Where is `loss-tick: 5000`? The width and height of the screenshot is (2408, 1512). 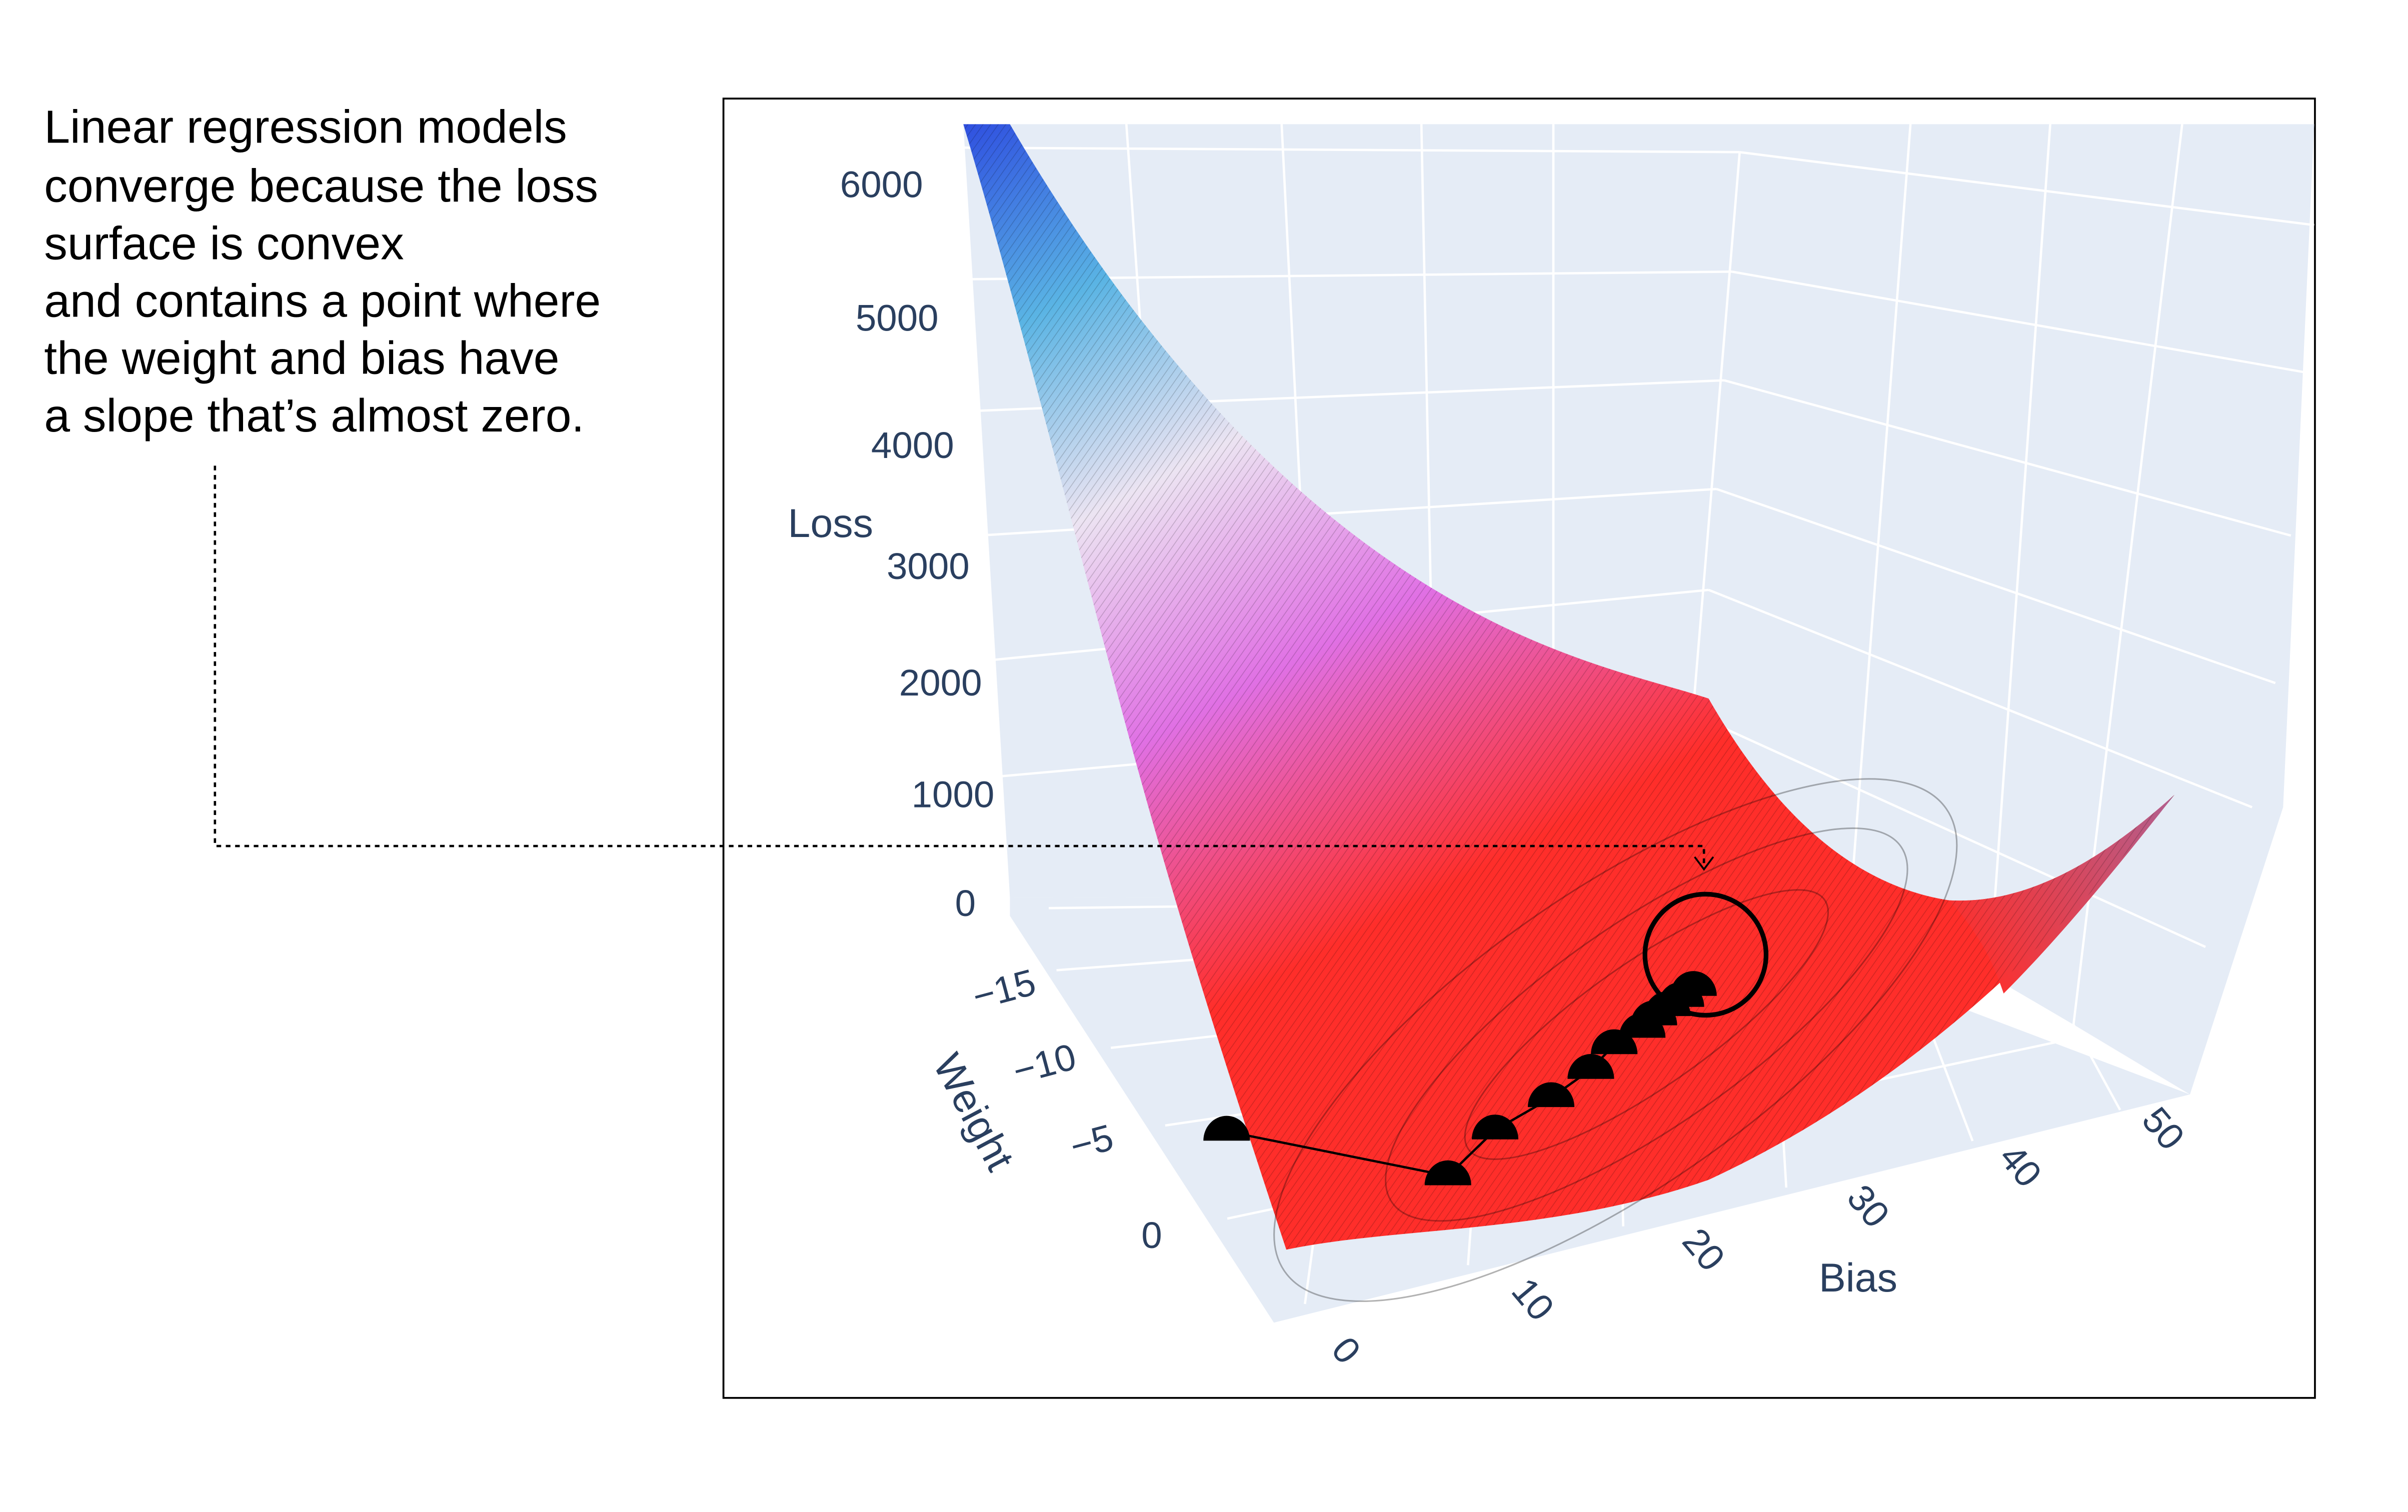
loss-tick: 5000 is located at coordinates (897, 317).